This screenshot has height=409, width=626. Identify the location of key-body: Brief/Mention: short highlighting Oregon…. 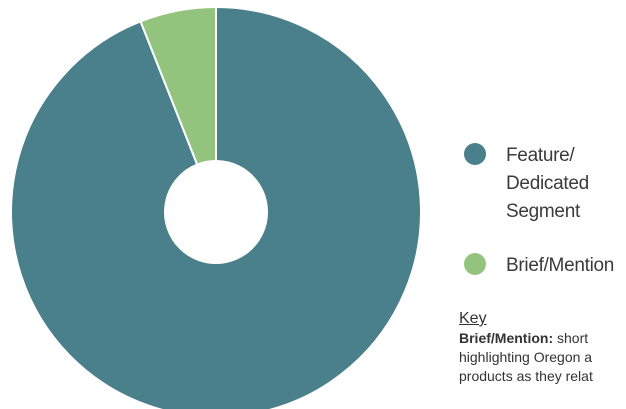
(542, 357).